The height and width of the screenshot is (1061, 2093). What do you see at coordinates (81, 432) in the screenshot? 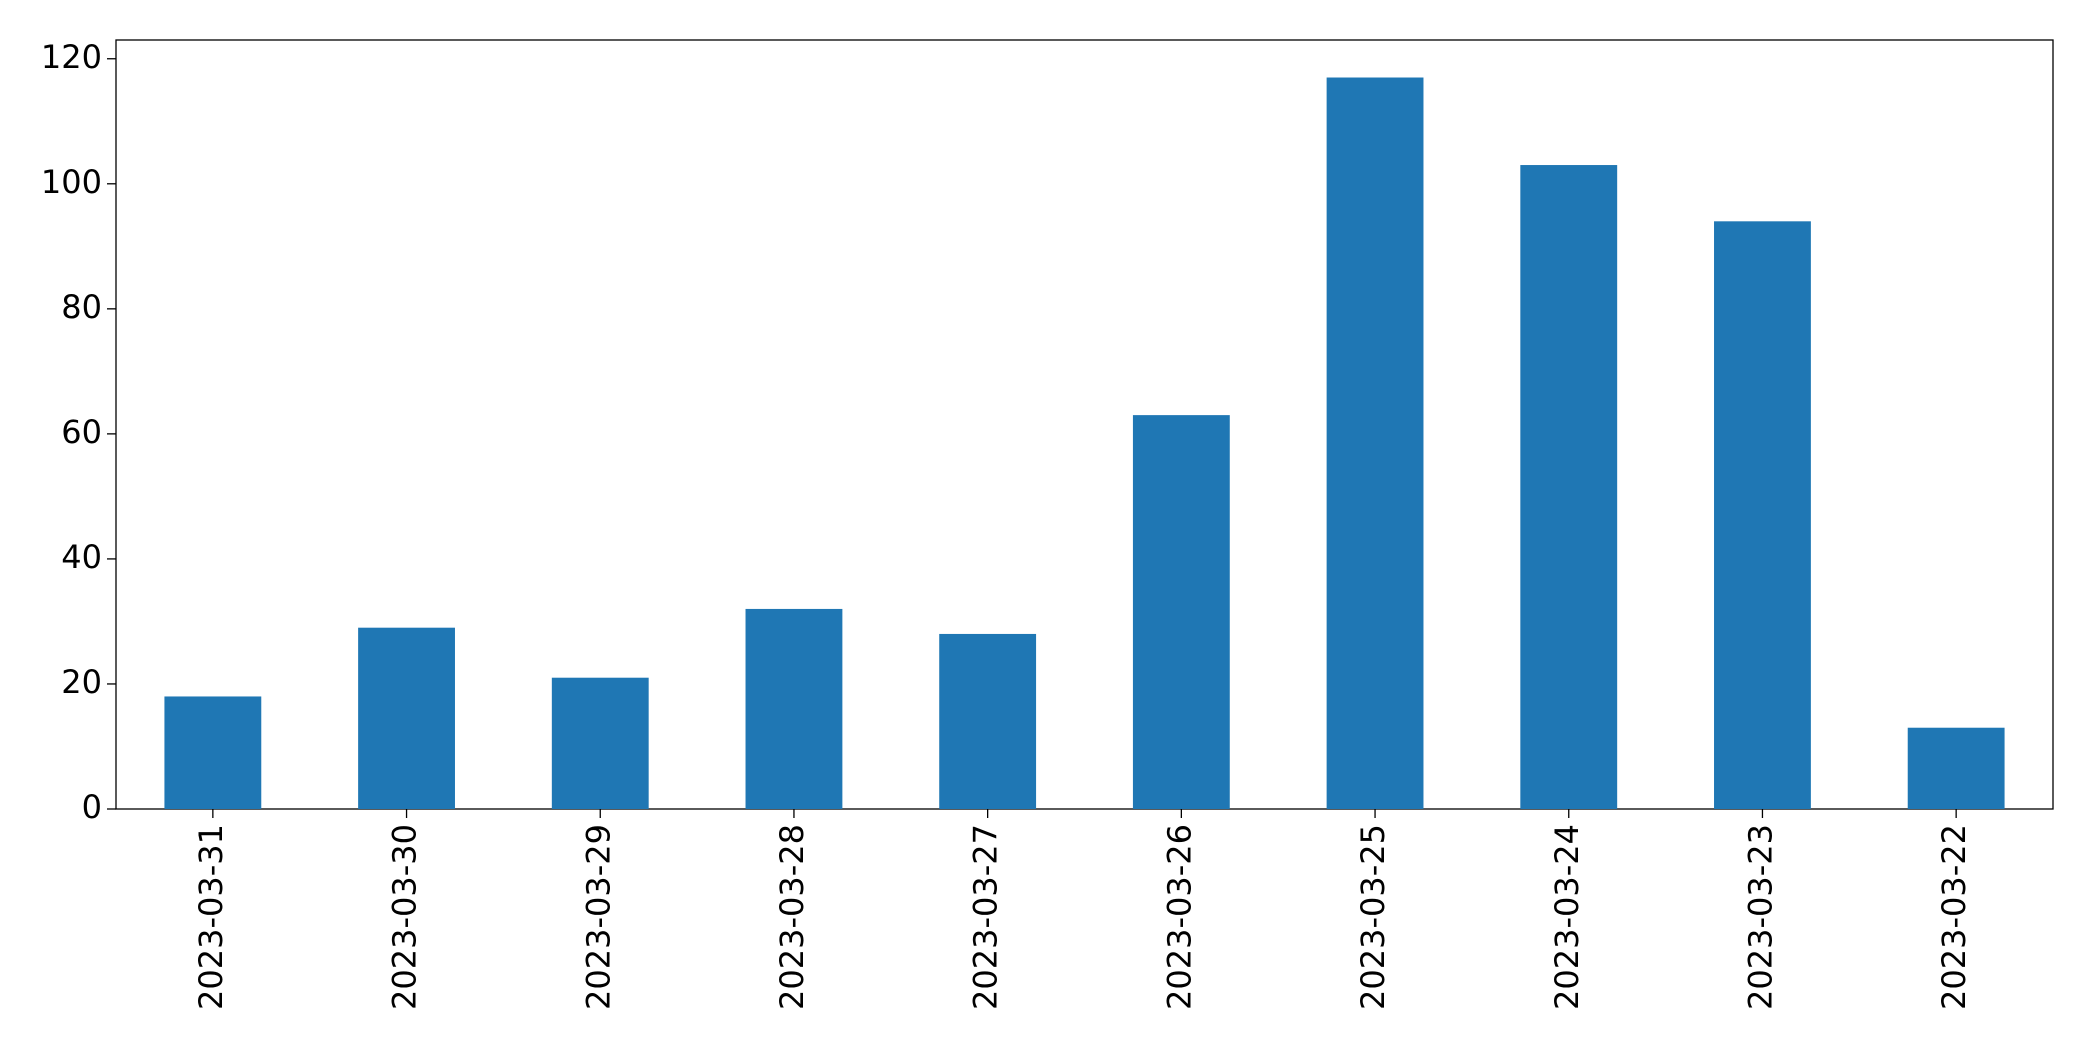
I see `y-tick-label: 60` at bounding box center [81, 432].